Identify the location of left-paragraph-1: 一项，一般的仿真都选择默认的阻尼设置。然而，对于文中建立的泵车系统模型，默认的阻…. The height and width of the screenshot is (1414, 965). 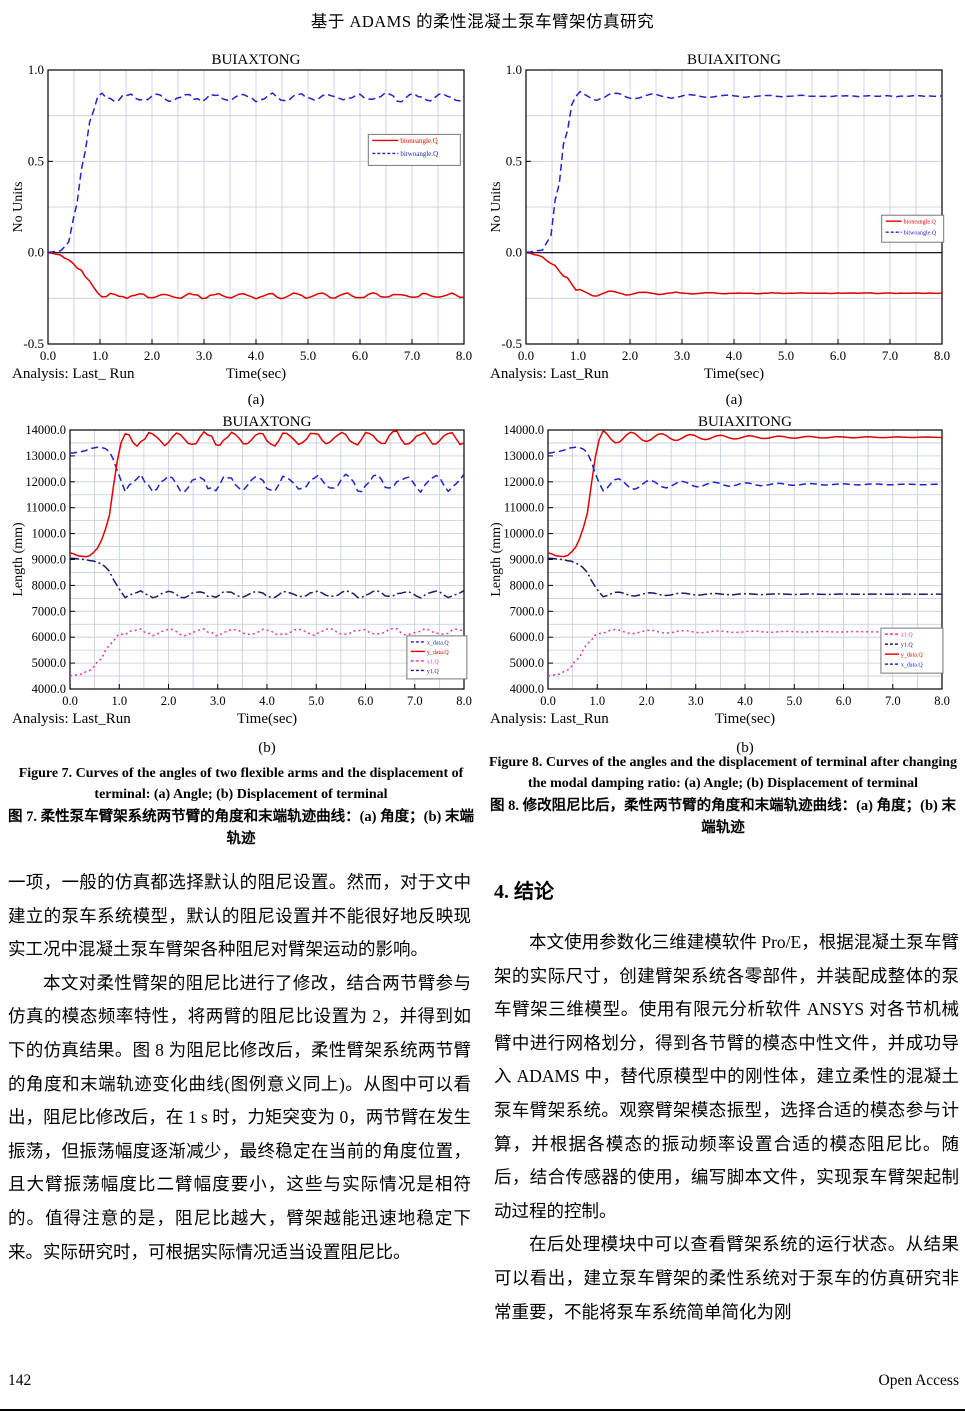
(239, 916).